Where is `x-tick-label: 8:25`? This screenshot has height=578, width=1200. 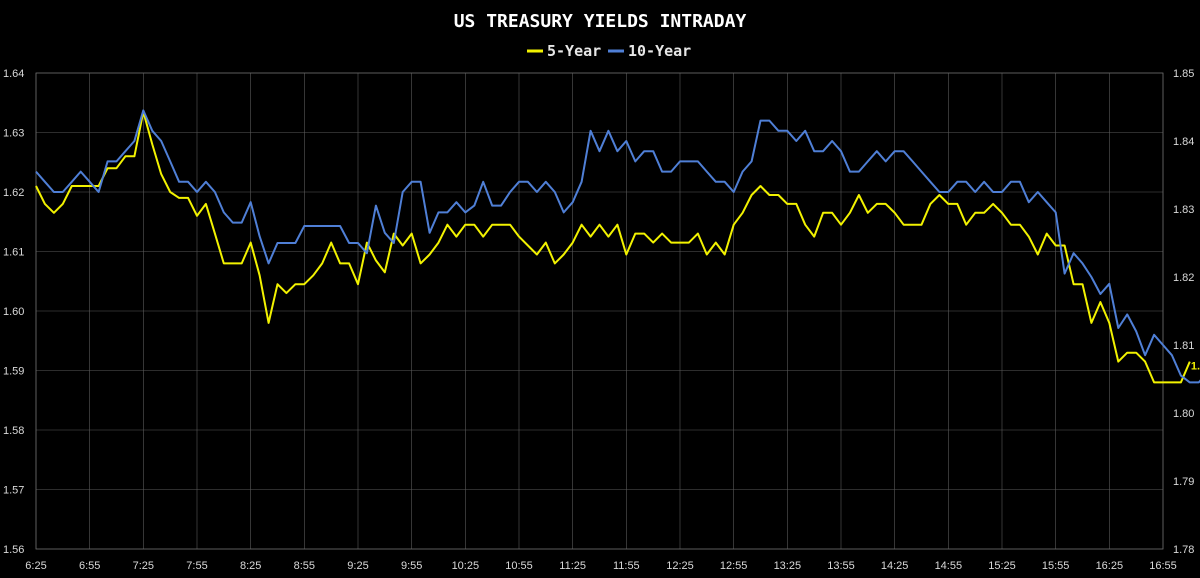
x-tick-label: 8:25 is located at coordinates (250, 566).